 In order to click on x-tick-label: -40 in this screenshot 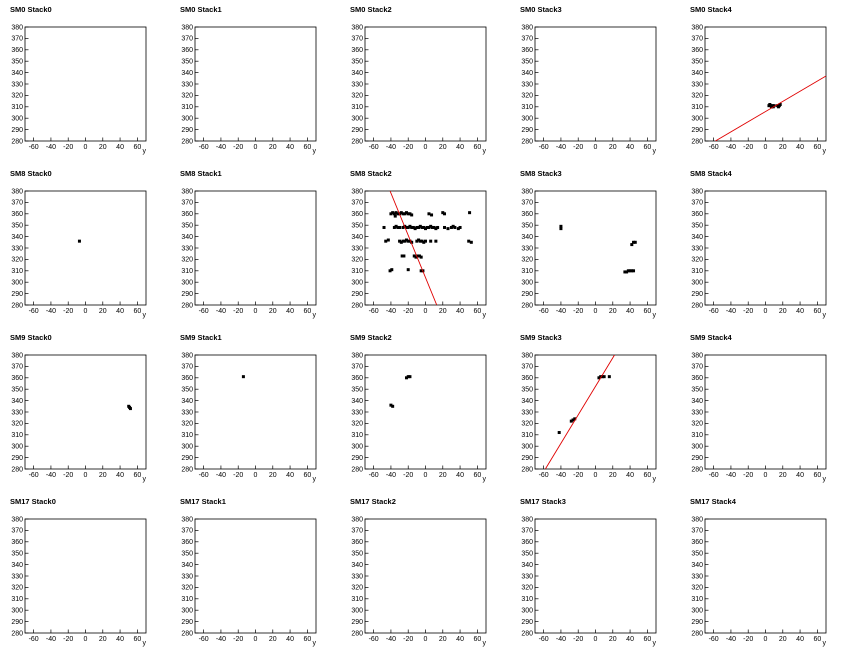, I will do `click(391, 147)`.